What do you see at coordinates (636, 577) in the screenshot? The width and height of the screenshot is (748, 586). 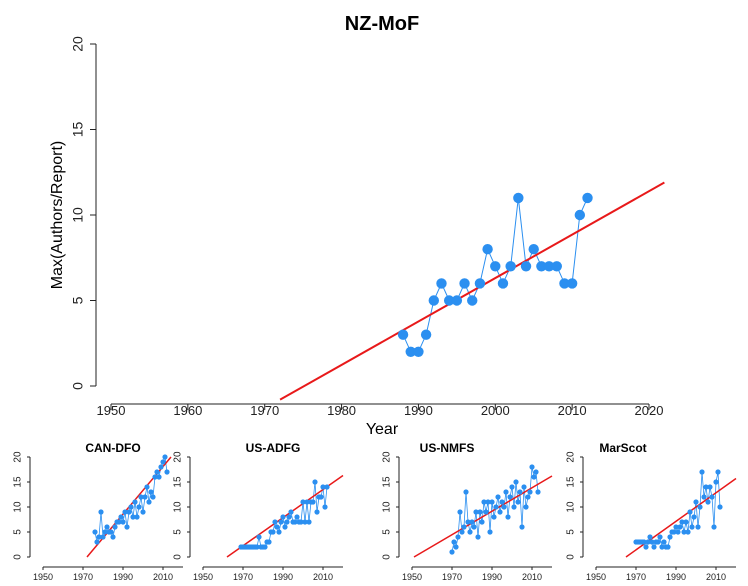 I see `panel-4-x-tick-label: 1970` at bounding box center [636, 577].